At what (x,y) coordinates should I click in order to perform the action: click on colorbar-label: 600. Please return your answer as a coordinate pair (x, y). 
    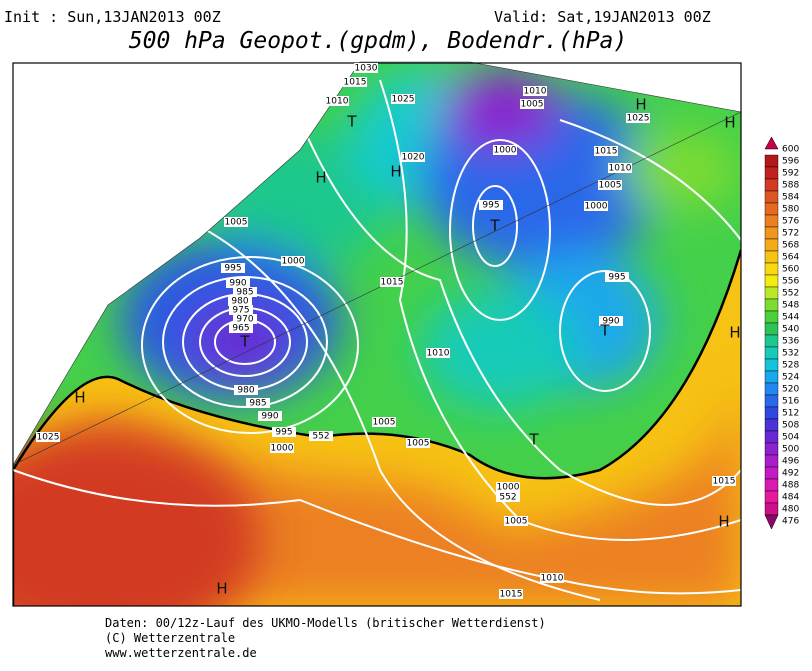
    Looking at the image, I should click on (790, 150).